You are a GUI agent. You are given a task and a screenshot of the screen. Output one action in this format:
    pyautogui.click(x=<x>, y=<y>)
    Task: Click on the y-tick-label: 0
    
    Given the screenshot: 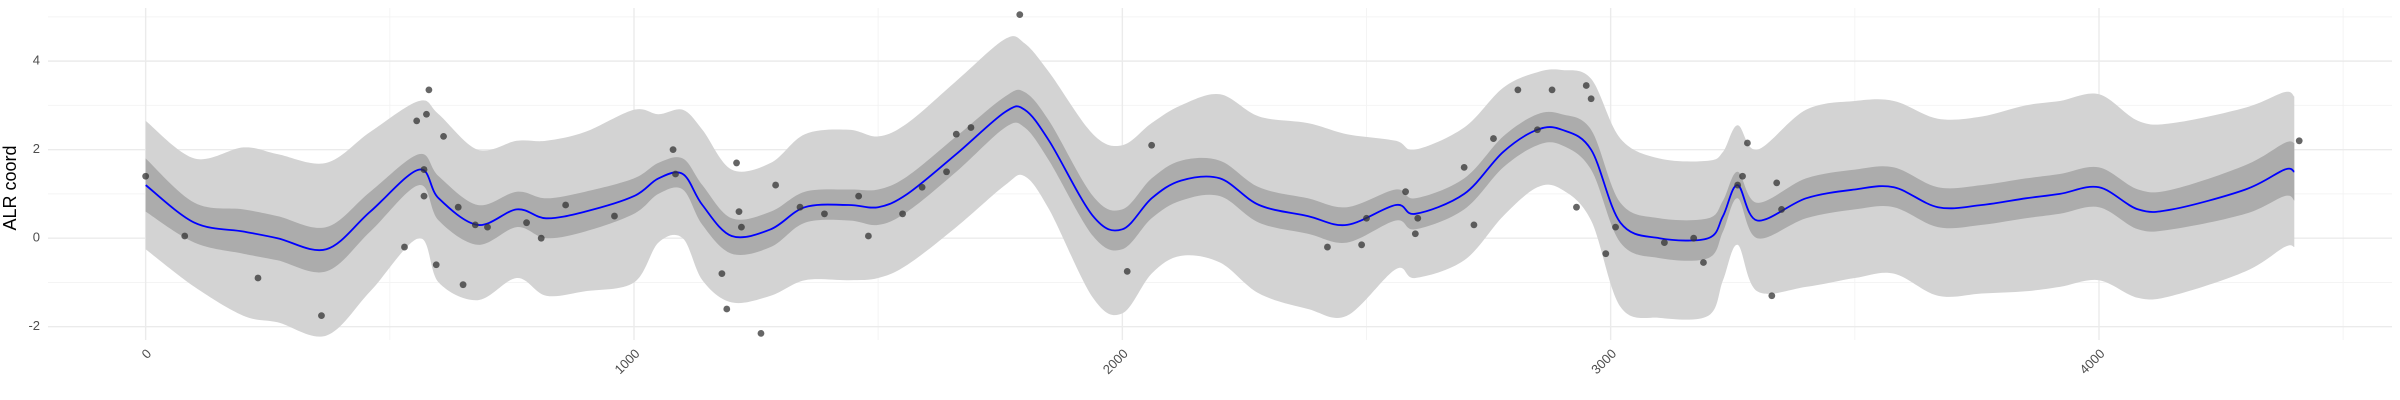 What is the action you would take?
    pyautogui.click(x=36, y=237)
    